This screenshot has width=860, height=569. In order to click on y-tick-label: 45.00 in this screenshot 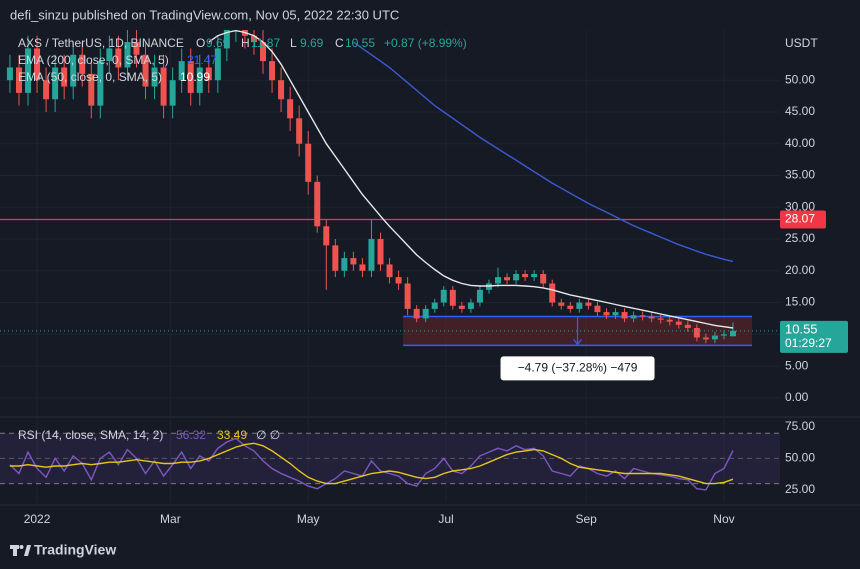, I will do `click(800, 111)`.